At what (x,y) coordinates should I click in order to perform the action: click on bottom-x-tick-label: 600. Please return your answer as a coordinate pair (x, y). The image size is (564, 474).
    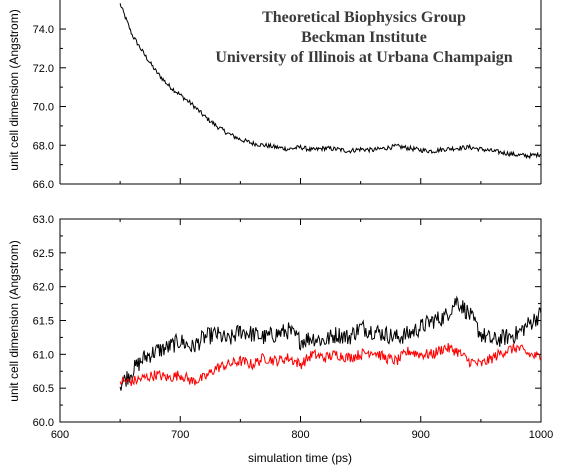
    Looking at the image, I should click on (60, 435).